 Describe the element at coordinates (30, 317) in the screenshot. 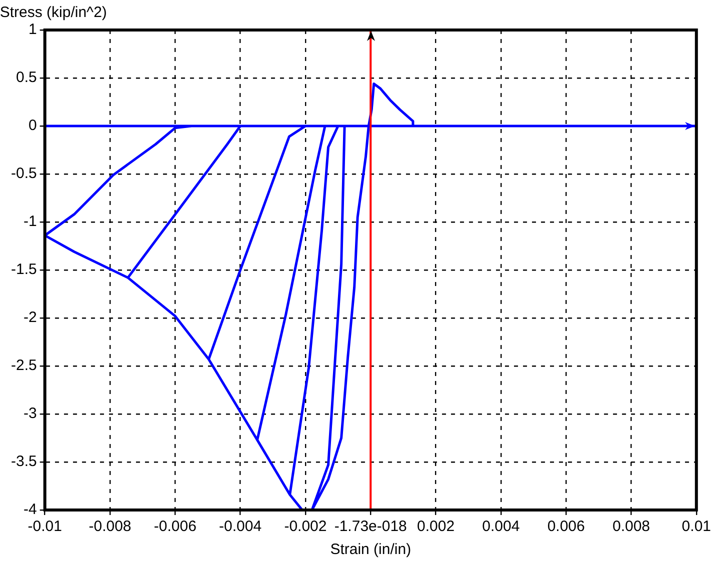

I see `y-tick-label: -2` at that location.